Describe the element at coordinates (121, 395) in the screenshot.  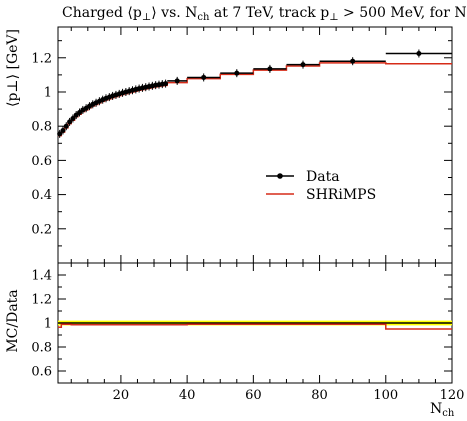
I see `x-tick-label: 20` at that location.